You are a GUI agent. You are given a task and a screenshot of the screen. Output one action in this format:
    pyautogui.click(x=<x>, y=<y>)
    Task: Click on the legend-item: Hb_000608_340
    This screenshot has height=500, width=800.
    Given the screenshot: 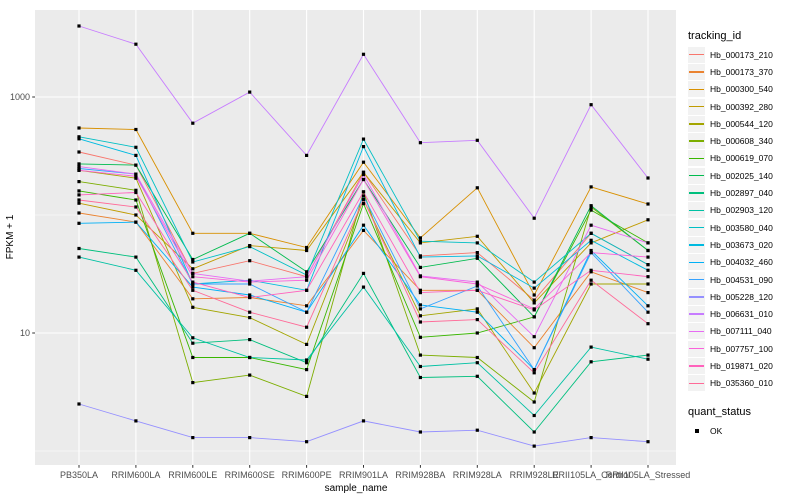 What is the action you would take?
    pyautogui.click(x=743, y=141)
    